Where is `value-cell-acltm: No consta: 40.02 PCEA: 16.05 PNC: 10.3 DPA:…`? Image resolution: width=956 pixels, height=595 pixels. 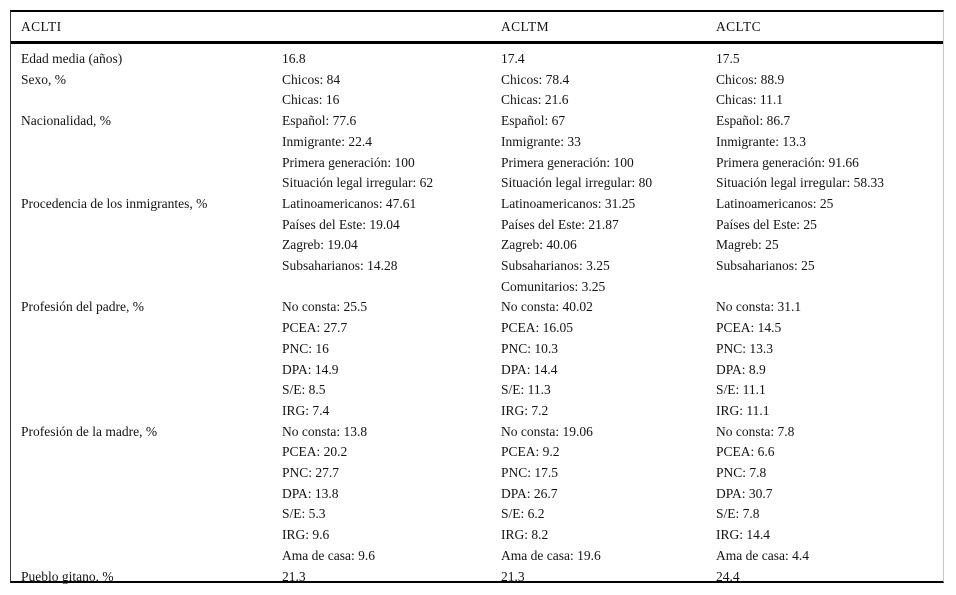
value-cell-acltm: No consta: 40.02 PCEA: 16.05 PNC: 10.3 DPA:… is located at coordinates (598, 359).